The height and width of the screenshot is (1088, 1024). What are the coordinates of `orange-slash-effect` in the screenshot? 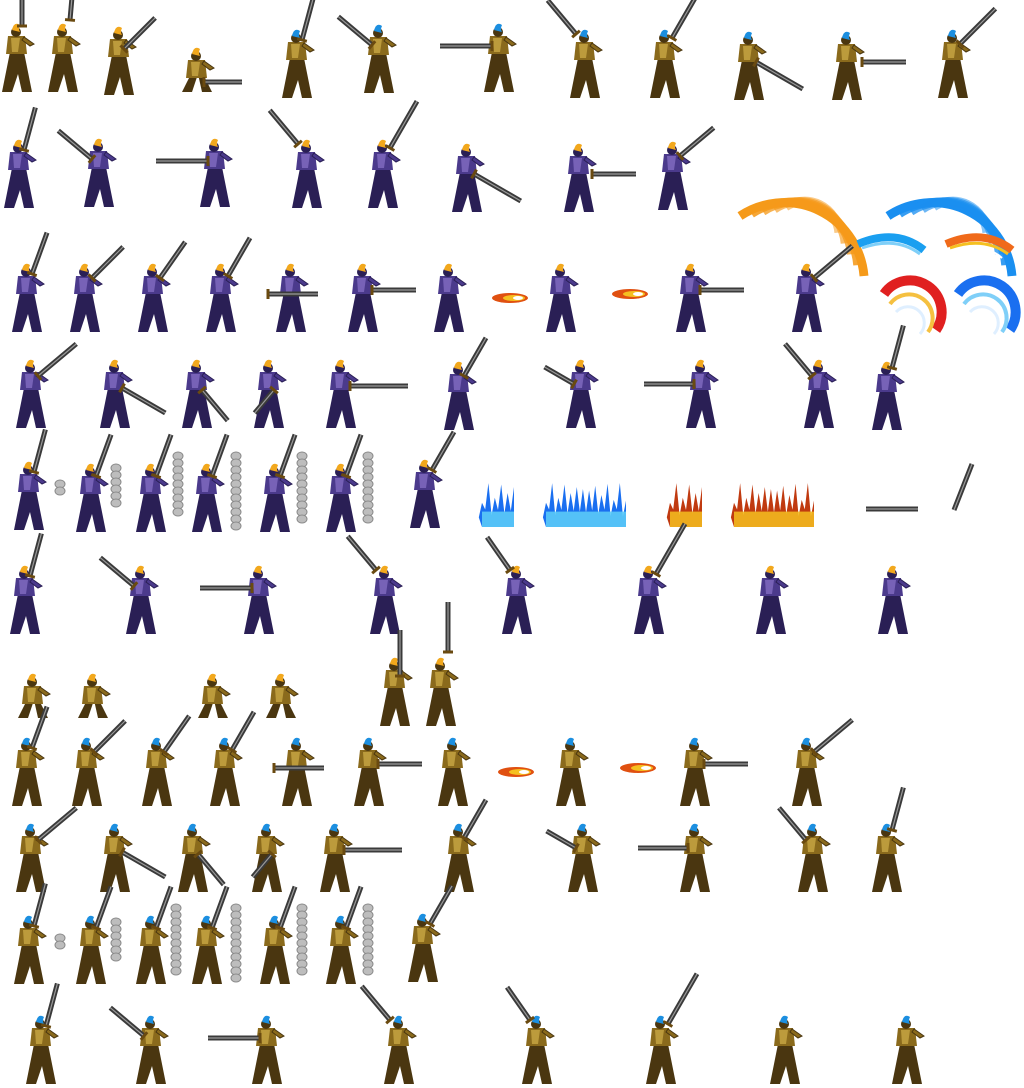 It's located at (803, 236).